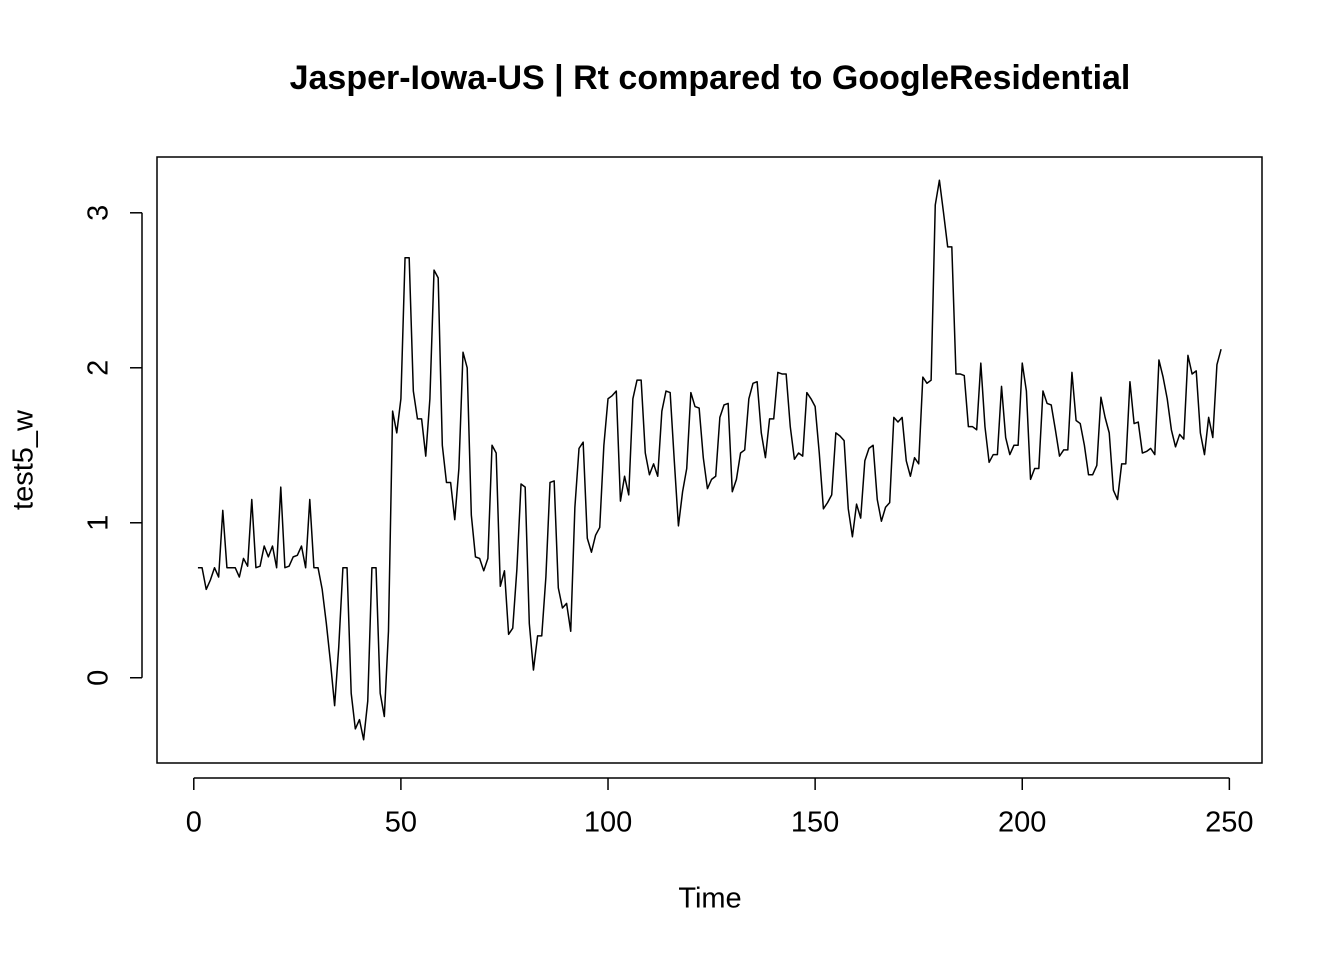 This screenshot has width=1344, height=960. I want to click on x-tick-label: 50, so click(401, 823).